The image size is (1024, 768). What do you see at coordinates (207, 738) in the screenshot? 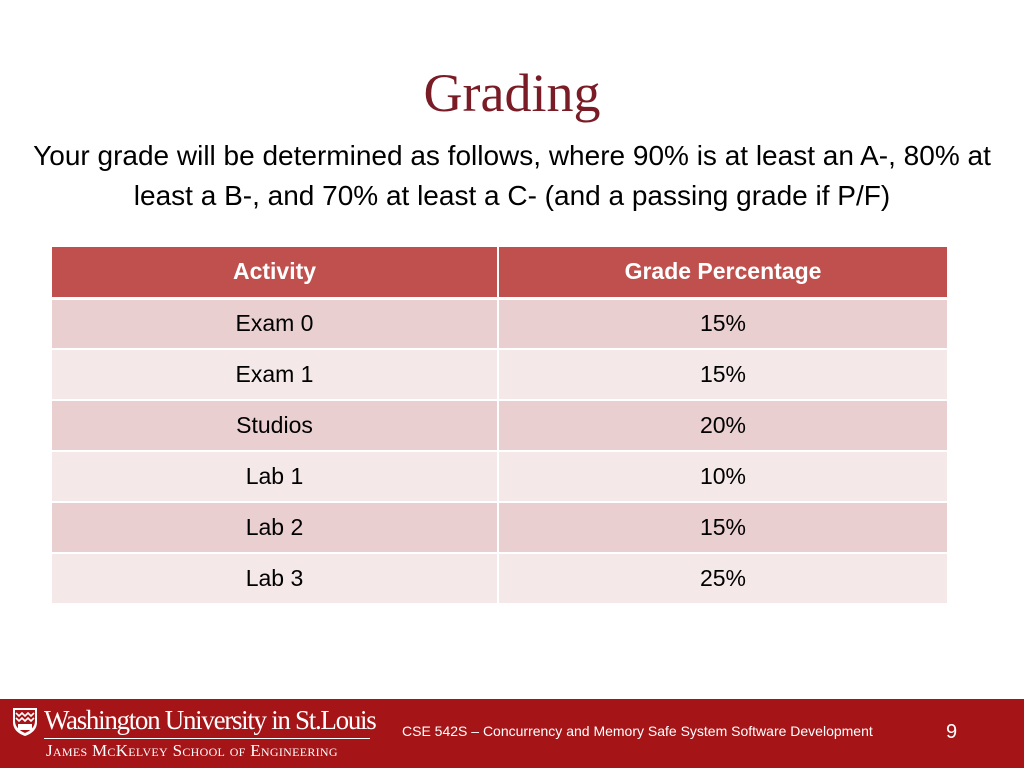
I see `logo-divider` at bounding box center [207, 738].